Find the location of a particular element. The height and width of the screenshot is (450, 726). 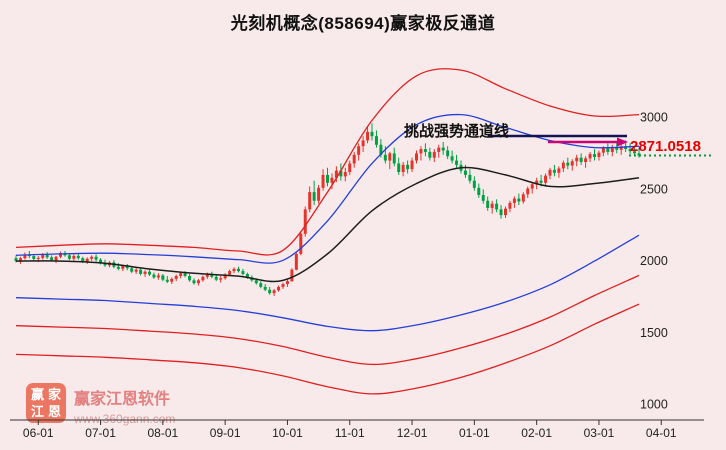

x-tick-label: 01-01 is located at coordinates (474, 433).